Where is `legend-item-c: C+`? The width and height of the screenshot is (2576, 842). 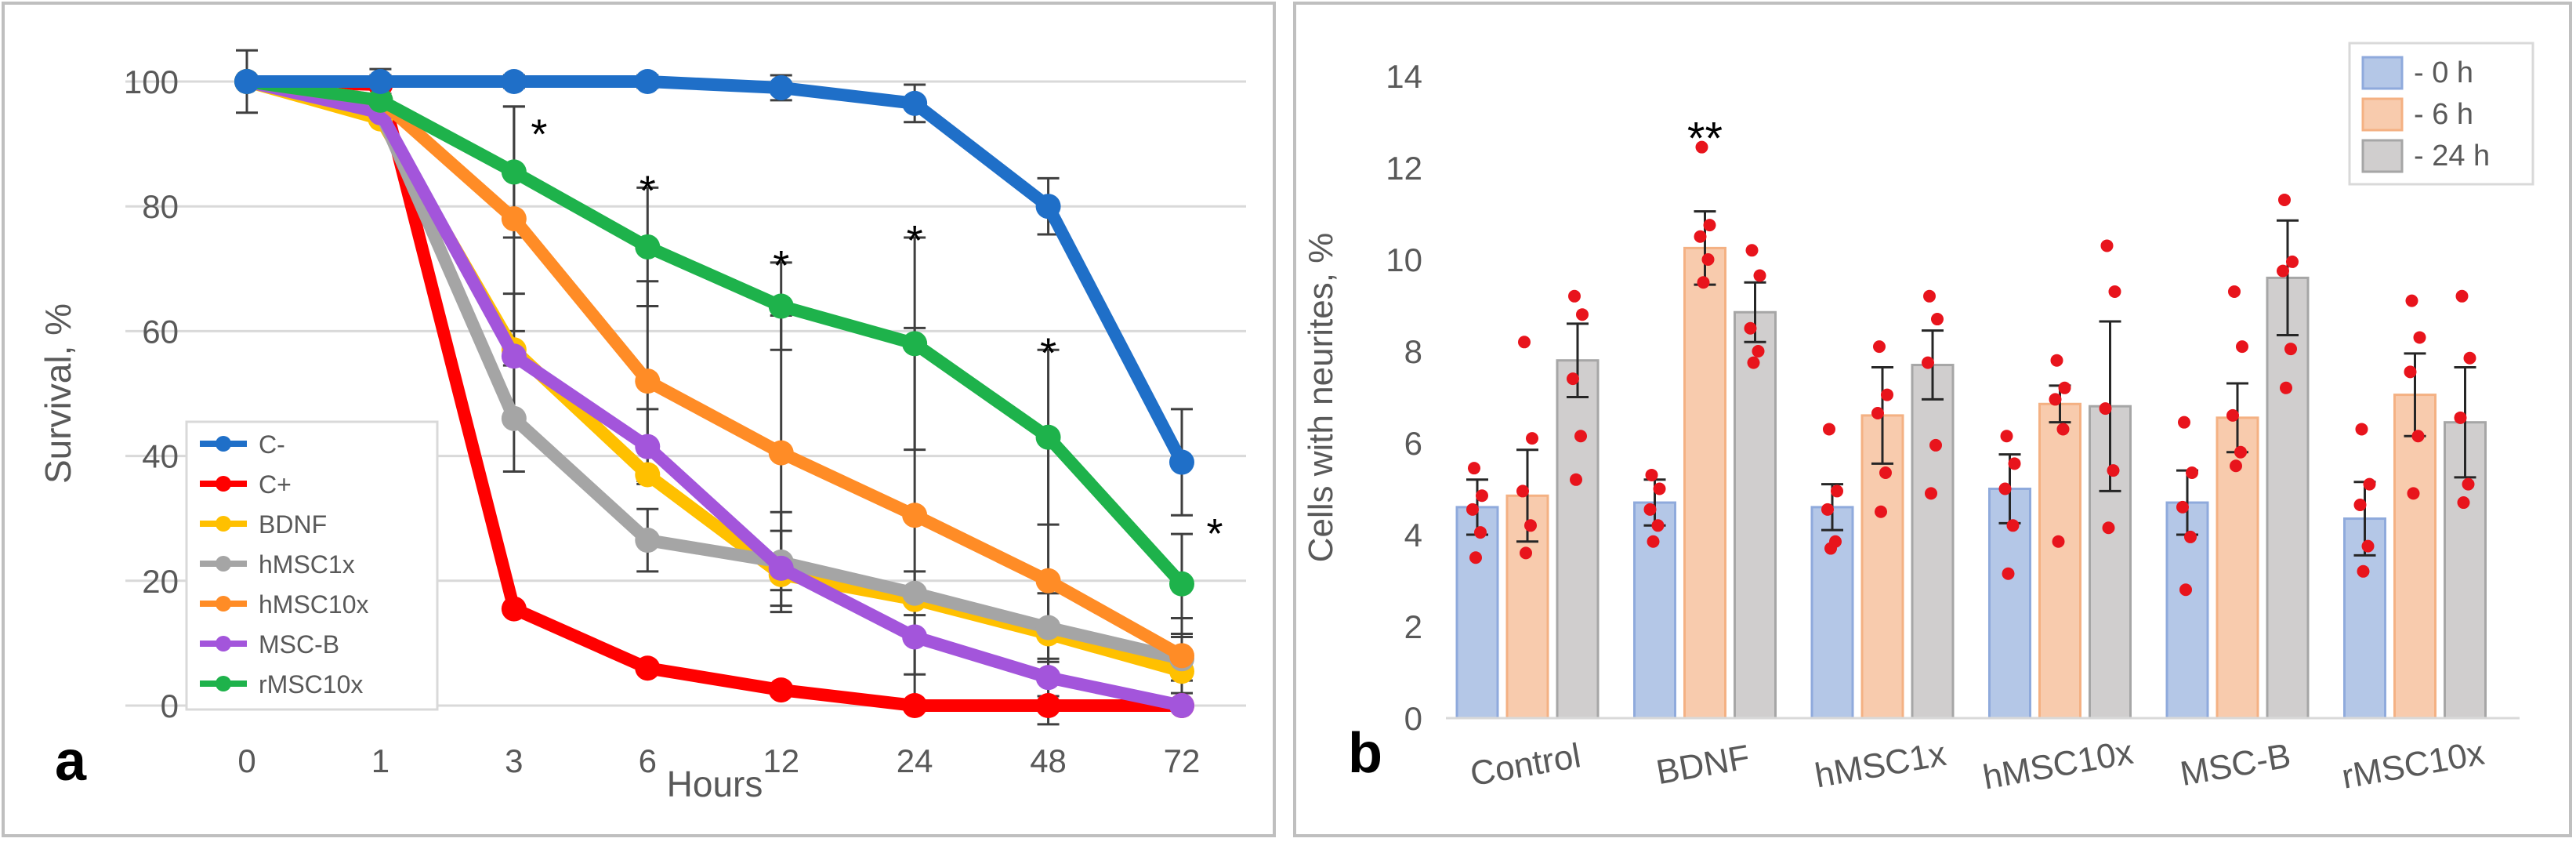 legend-item-c: C+ is located at coordinates (246, 485).